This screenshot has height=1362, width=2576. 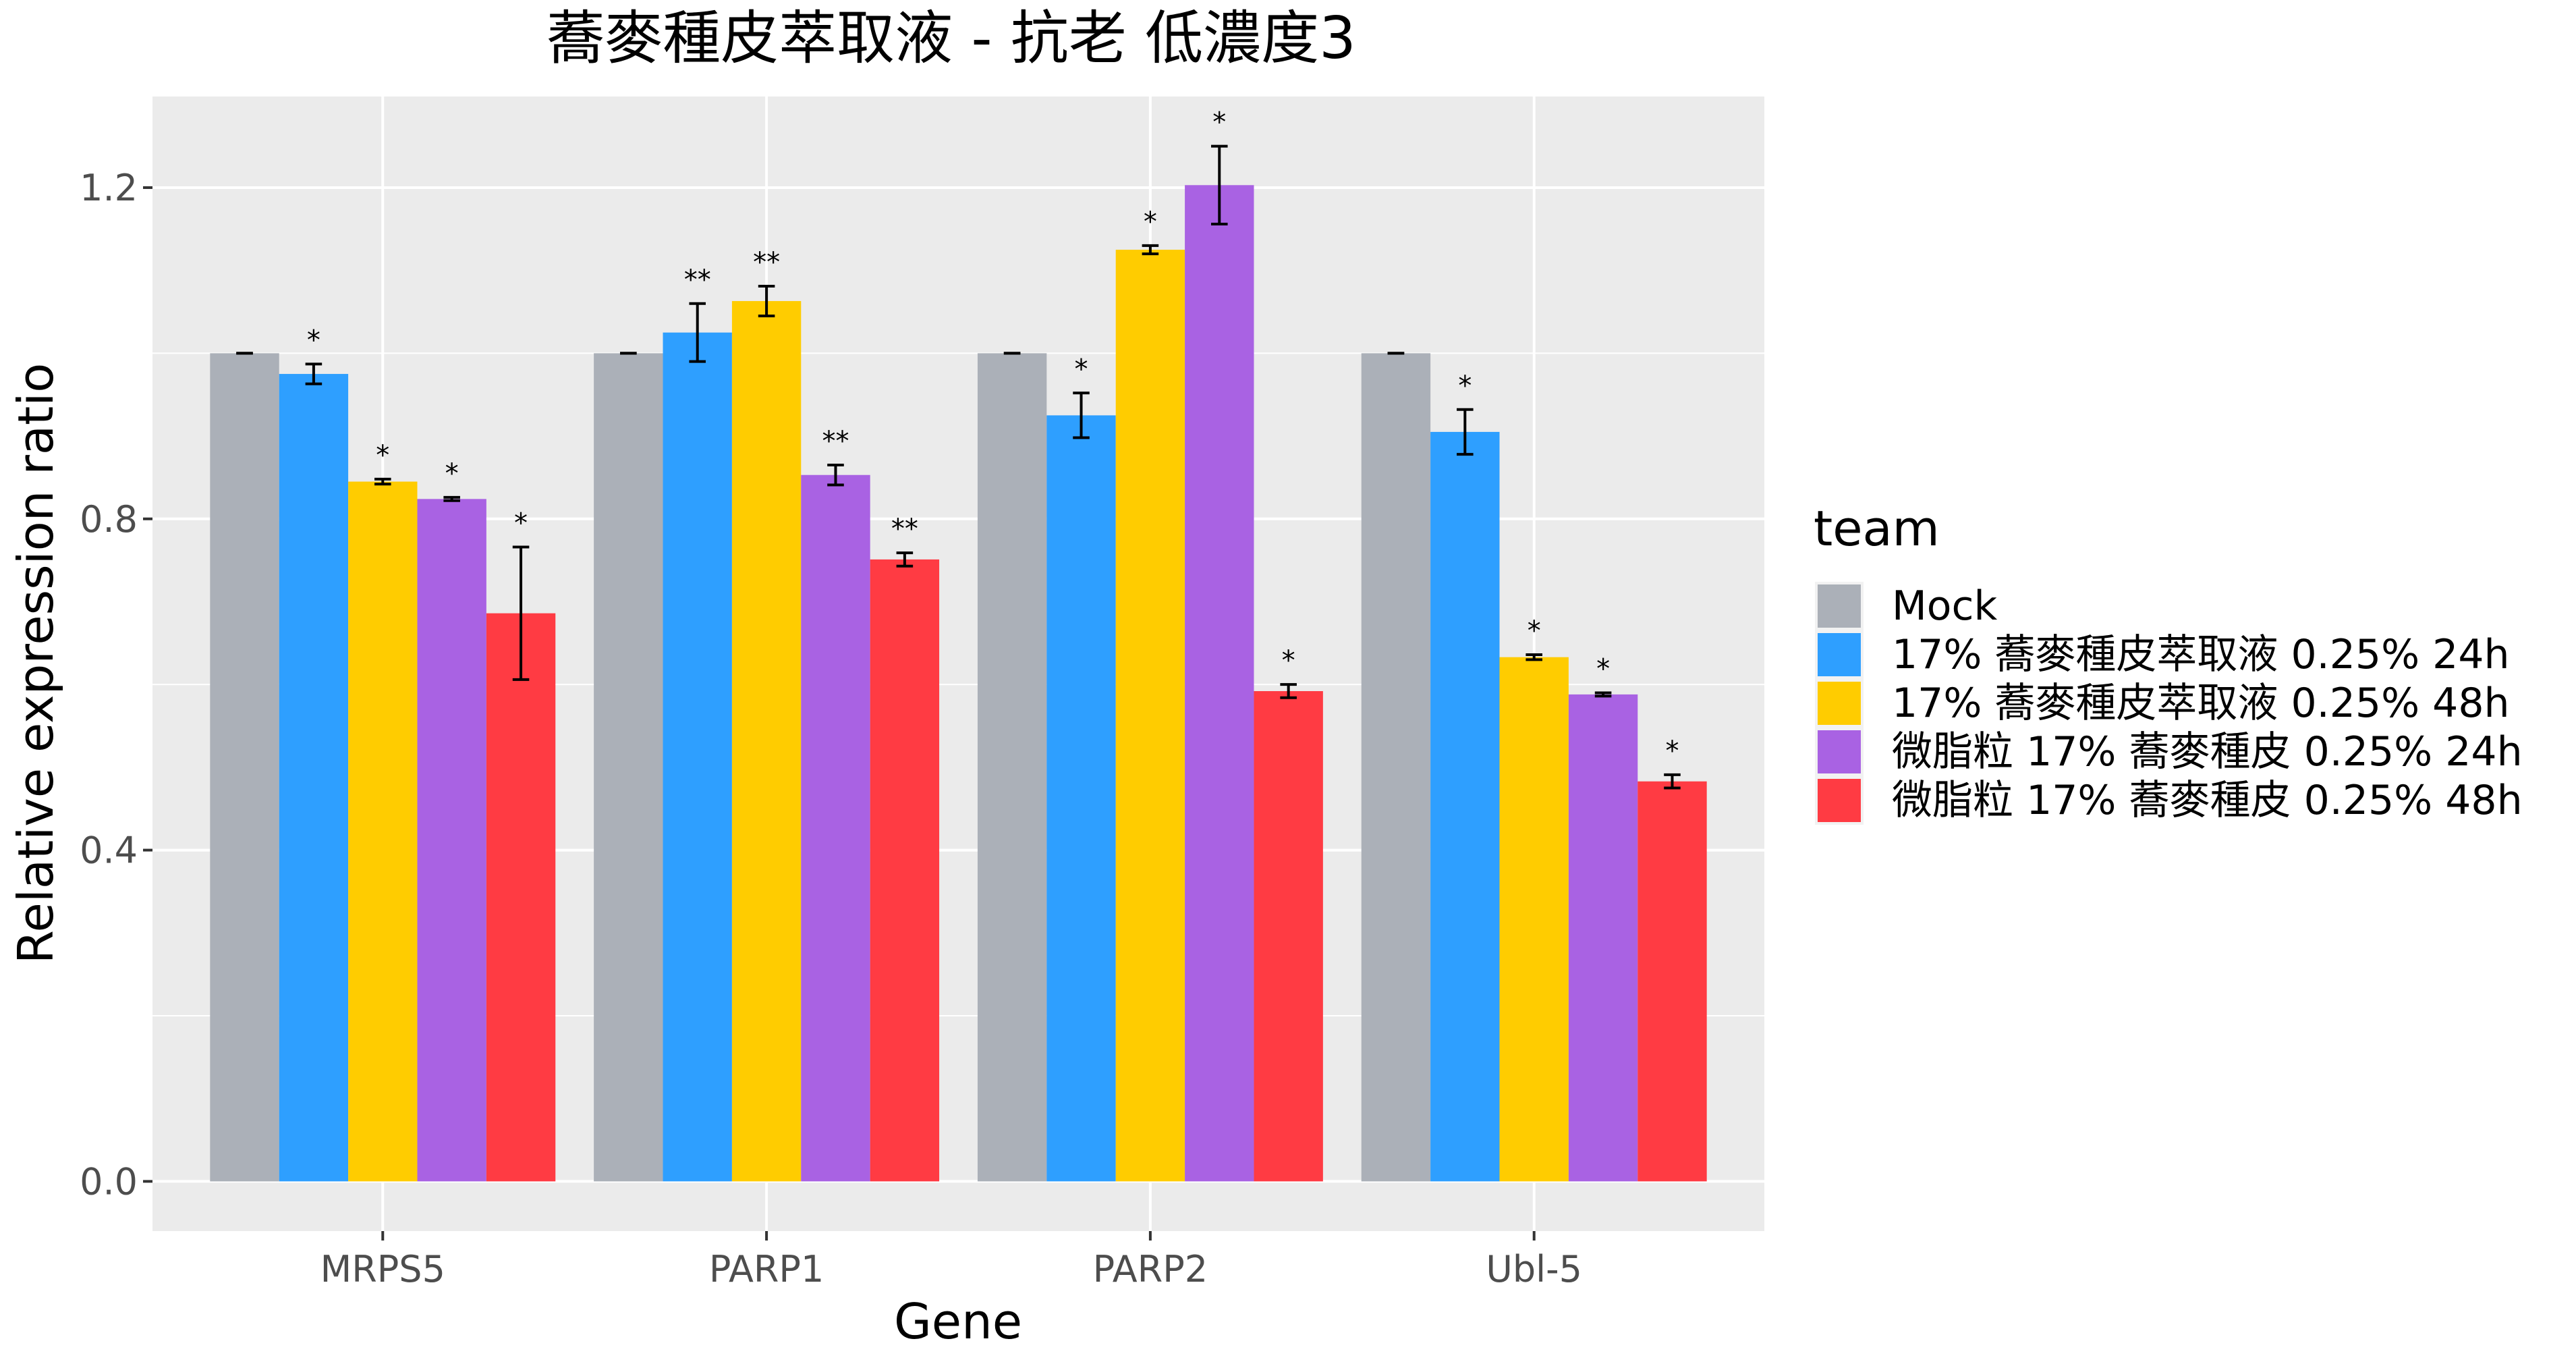 What do you see at coordinates (2201, 703) in the screenshot?
I see `legend-label: 17% 蕎麥種皮萃取液 0.25% 48h` at bounding box center [2201, 703].